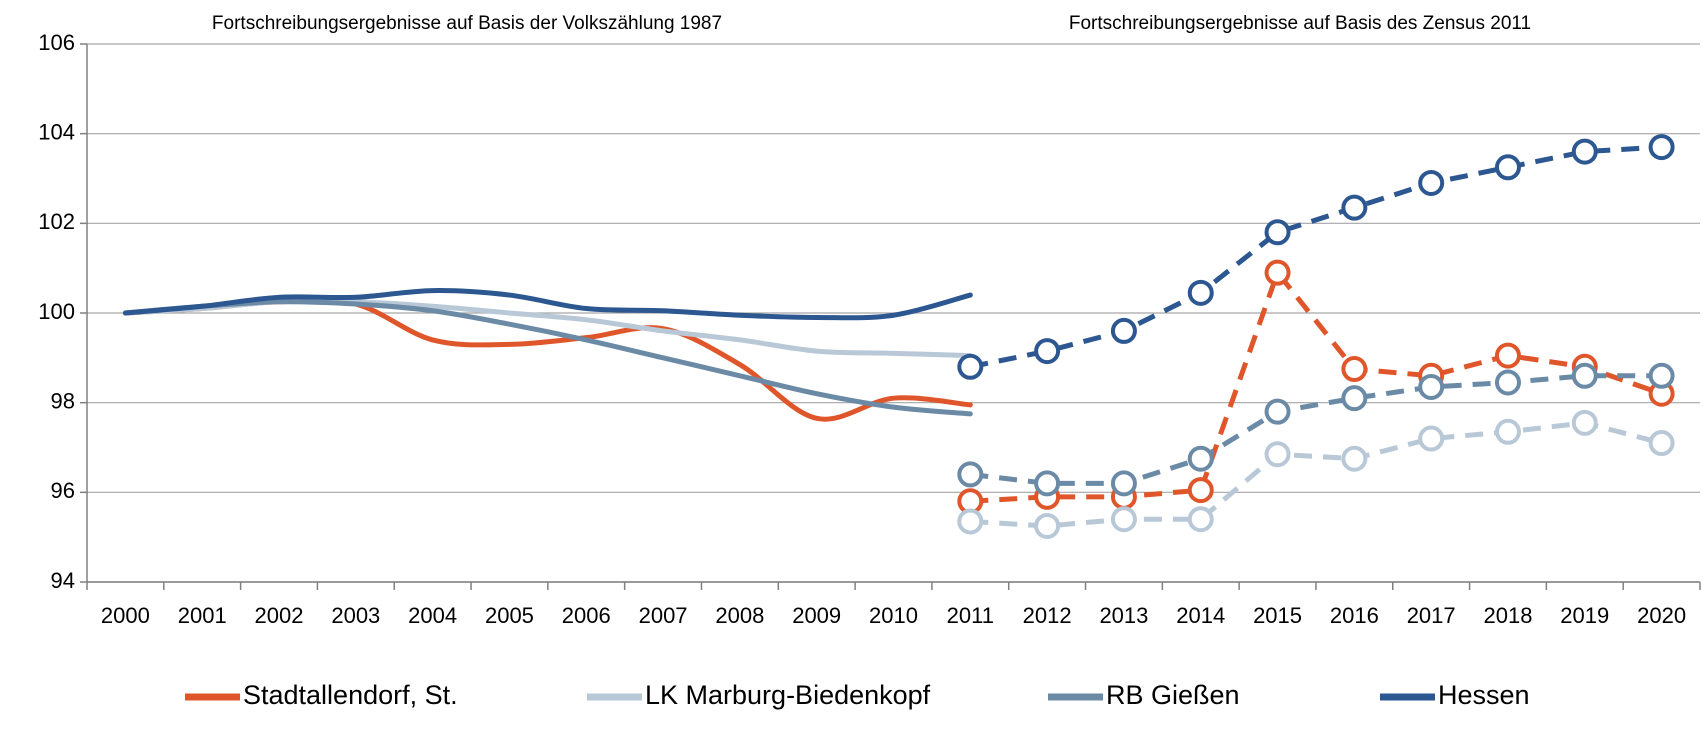 This screenshot has height=739, width=1703. Describe the element at coordinates (355, 615) in the screenshot. I see `x-tick-label: 2003` at that location.